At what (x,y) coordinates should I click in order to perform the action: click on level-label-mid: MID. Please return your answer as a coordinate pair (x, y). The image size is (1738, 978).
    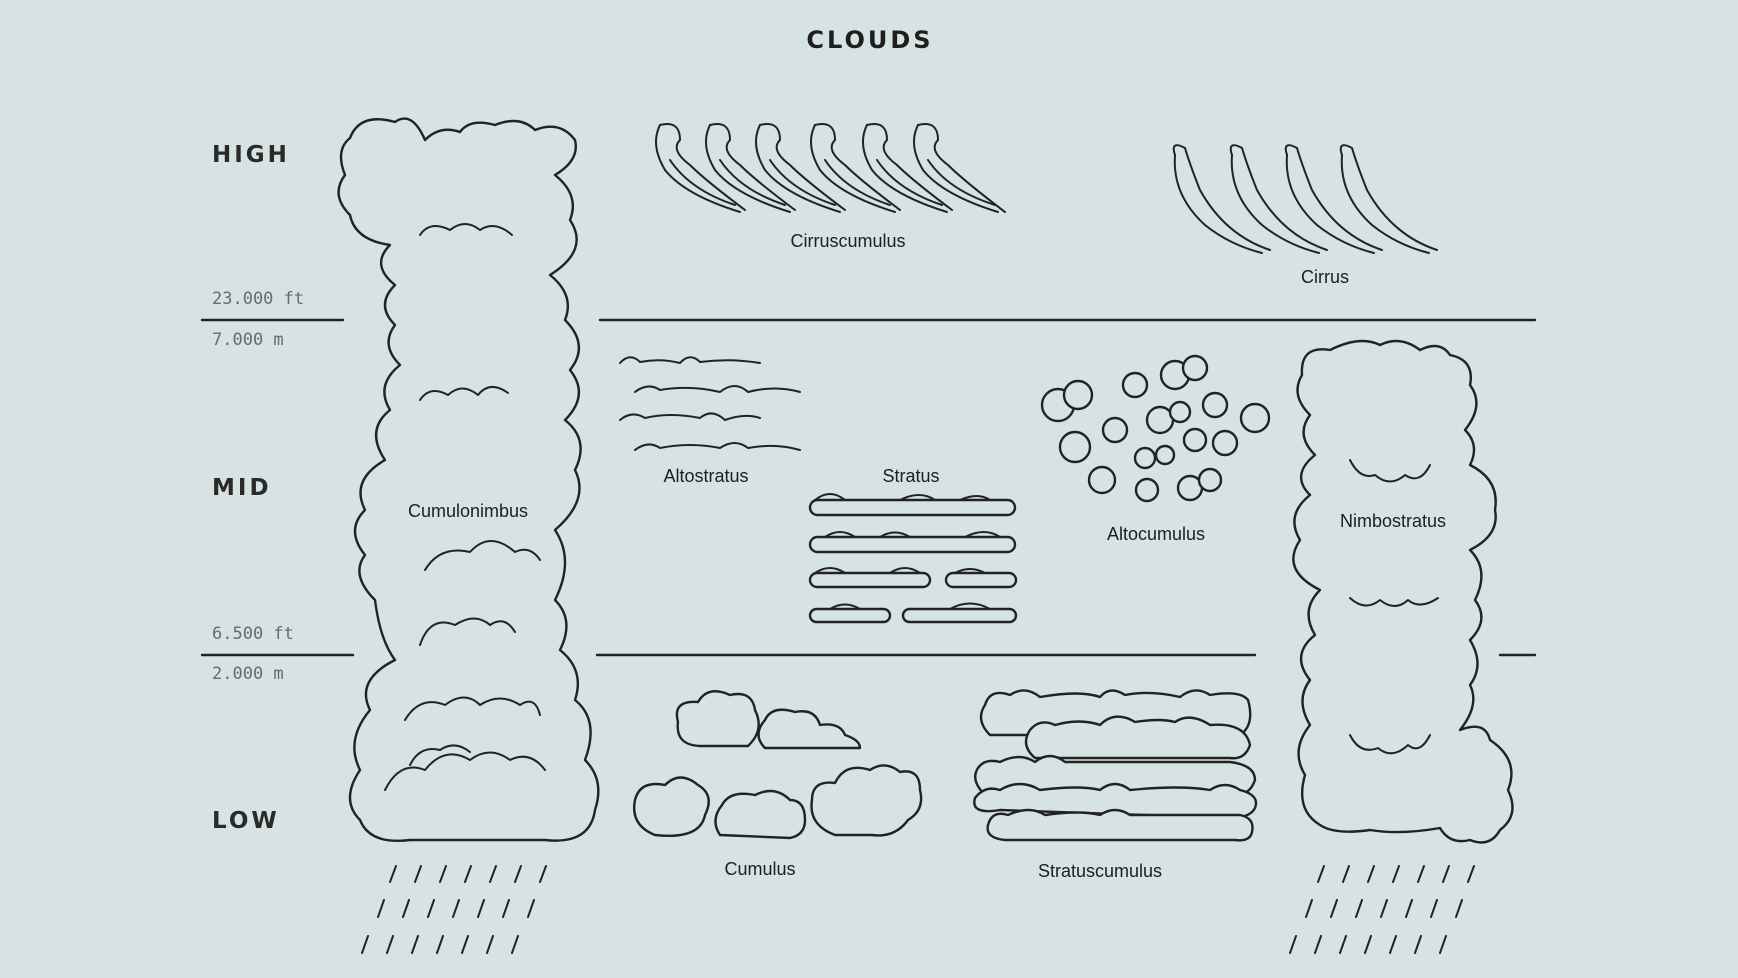
    Looking at the image, I should click on (242, 488).